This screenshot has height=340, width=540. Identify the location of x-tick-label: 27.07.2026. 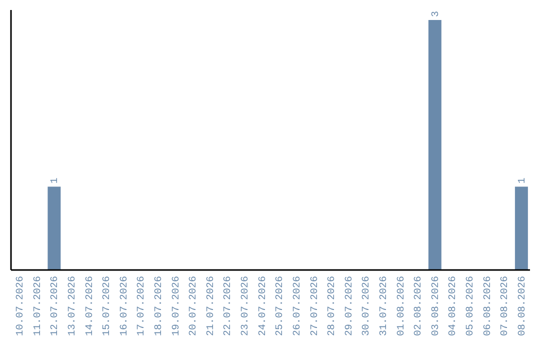
(315, 306).